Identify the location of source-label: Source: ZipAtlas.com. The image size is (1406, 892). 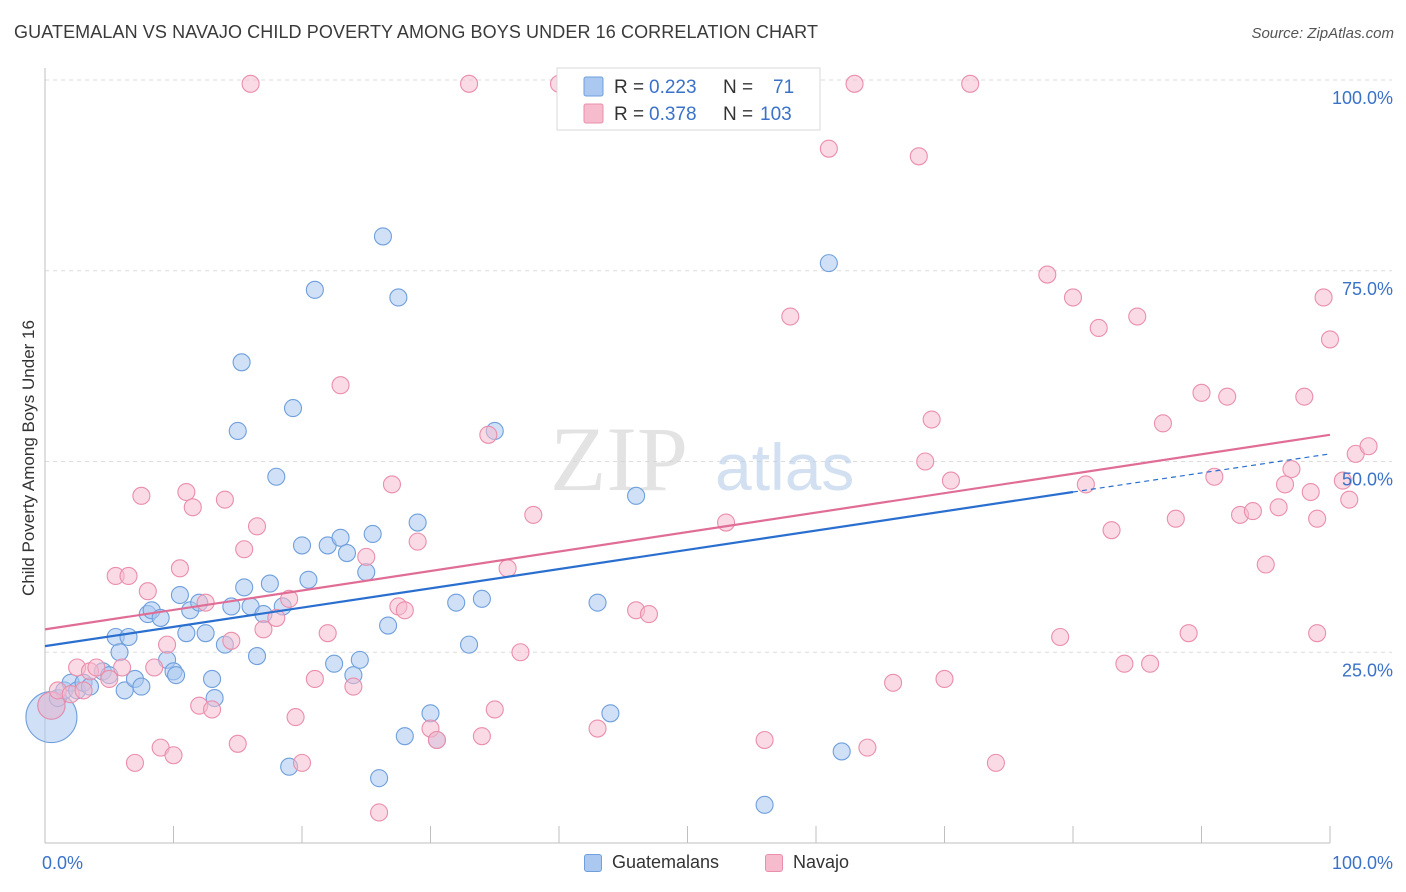
(1322, 33).